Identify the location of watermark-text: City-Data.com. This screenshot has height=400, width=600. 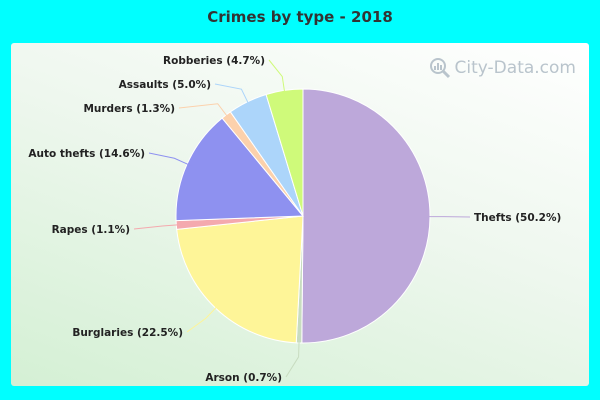
(515, 68).